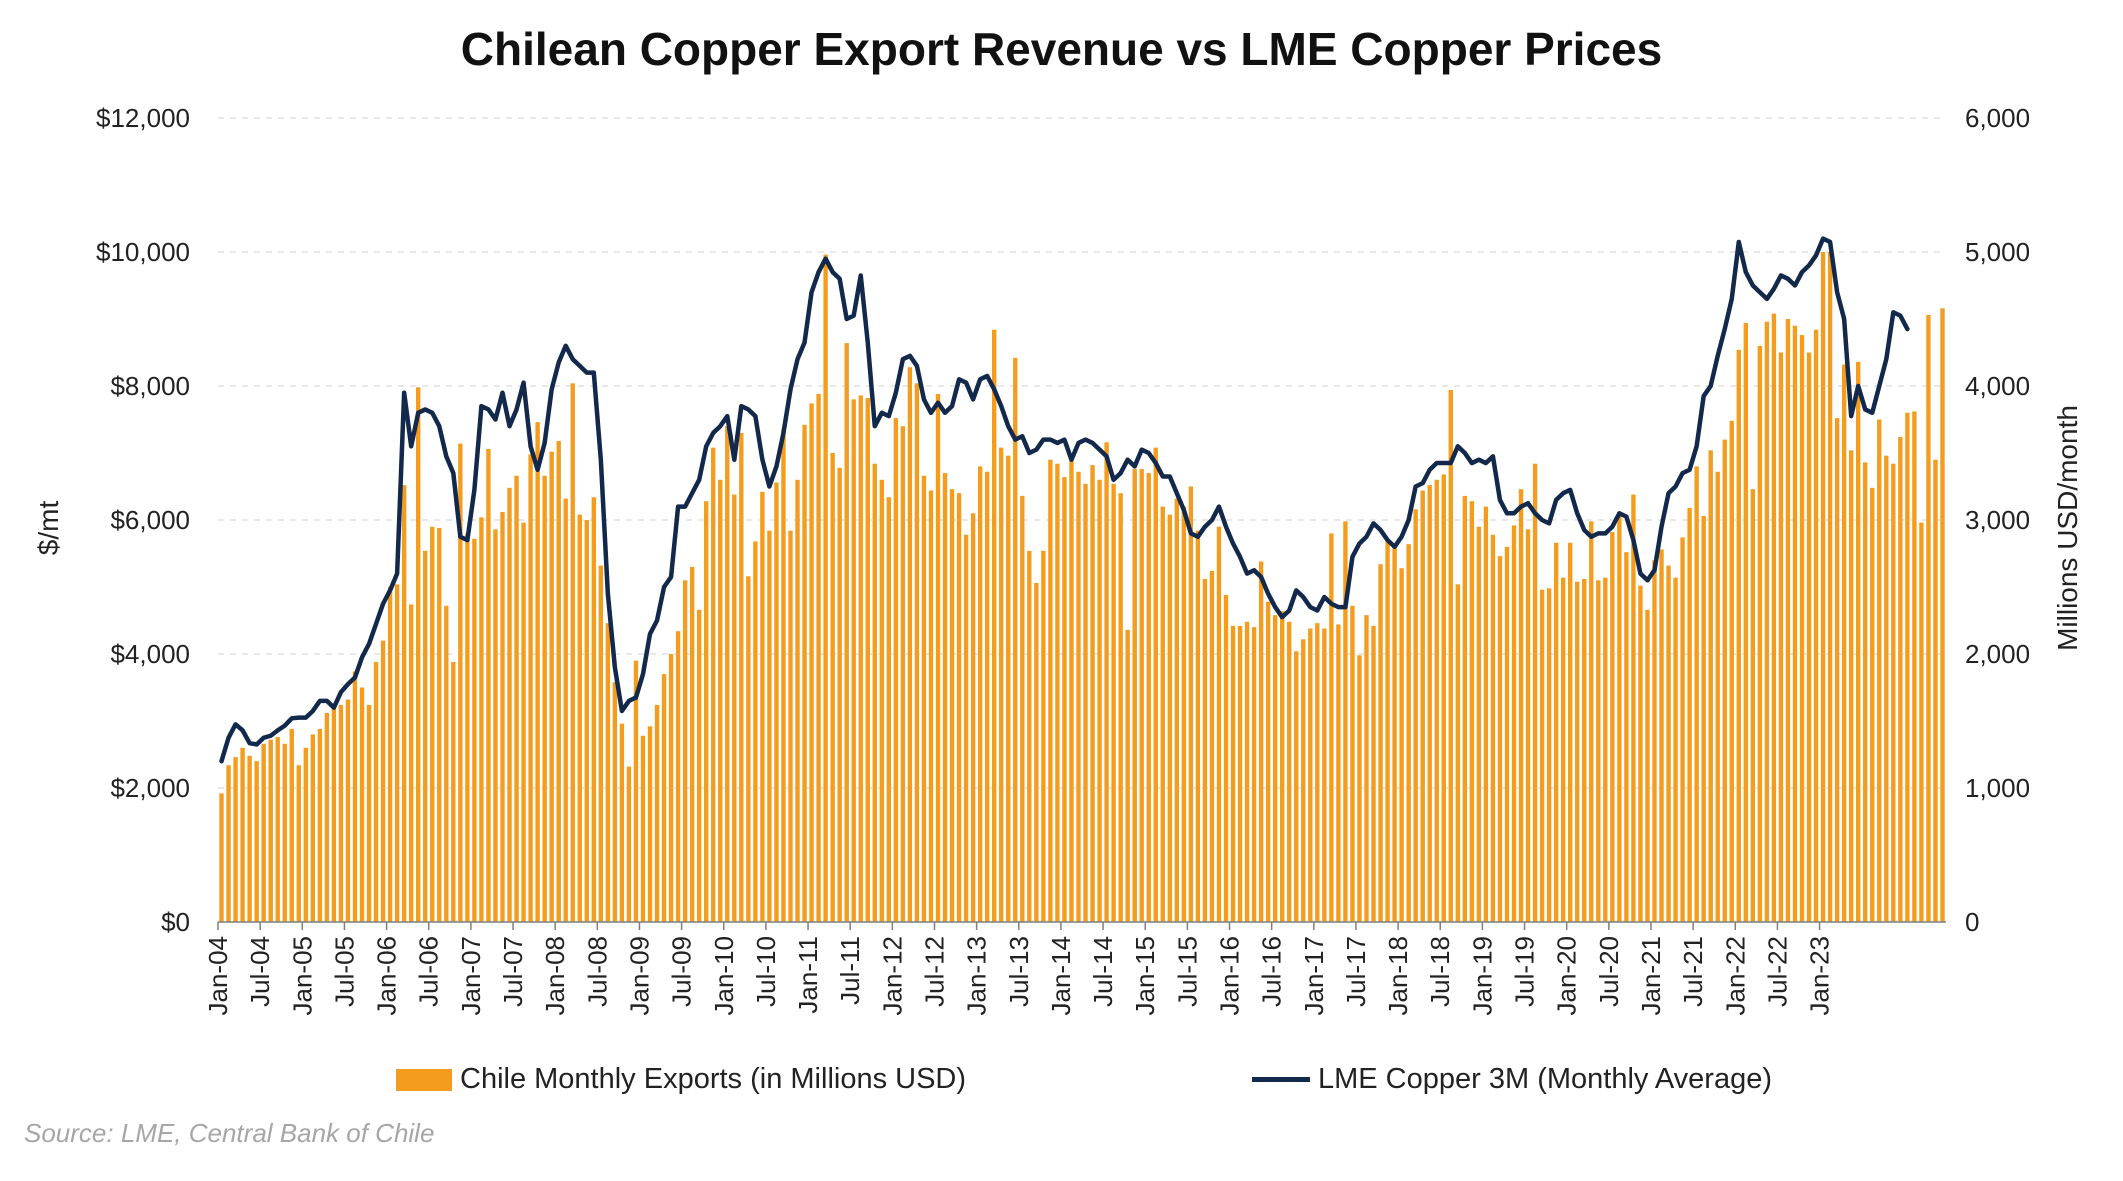 The height and width of the screenshot is (1181, 2123). Describe the element at coordinates (850, 970) in the screenshot. I see `x-tick: Jul-11` at that location.